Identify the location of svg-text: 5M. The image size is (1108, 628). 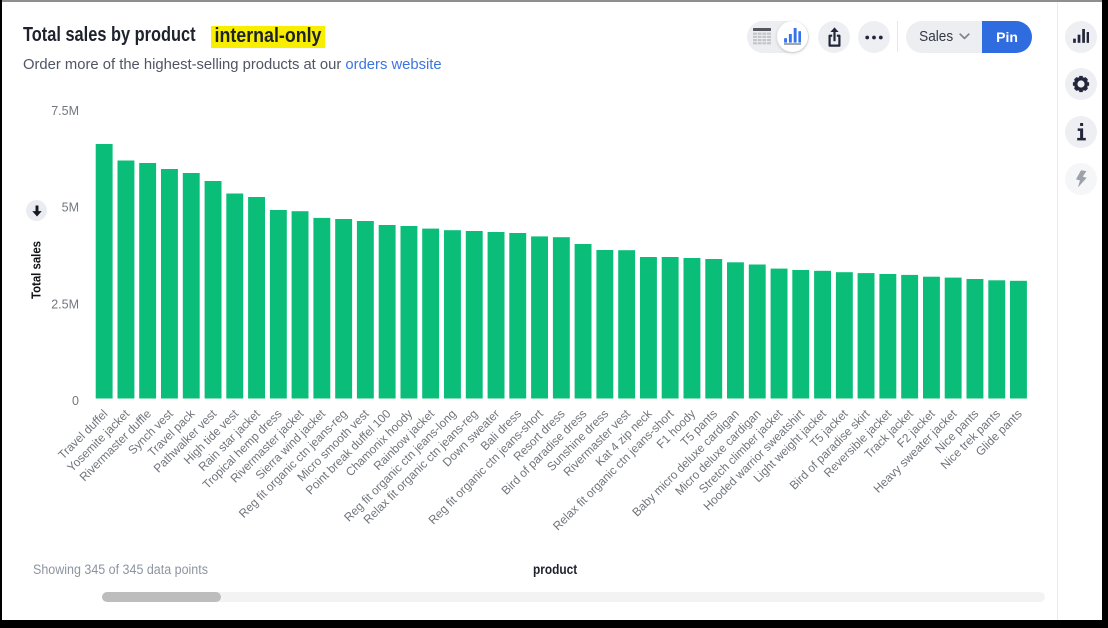
(70, 208).